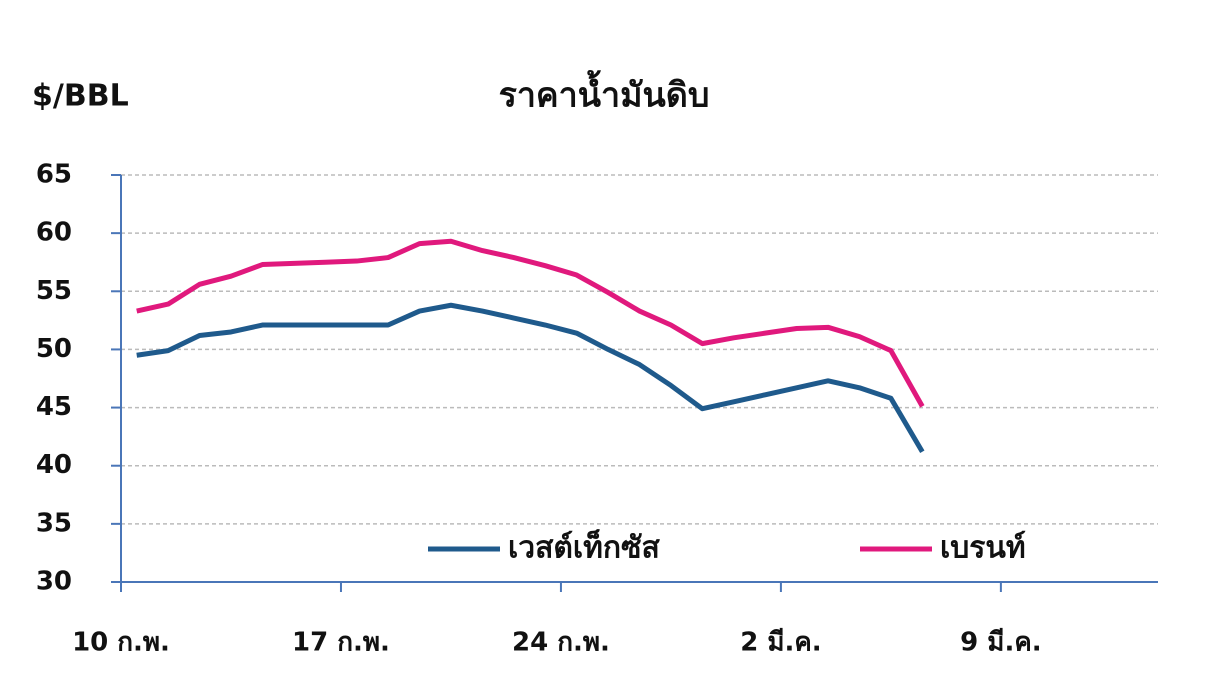 This screenshot has height=681, width=1210. Describe the element at coordinates (341, 643) in the screenshot. I see `x-tick-label: 17 ก.พ.` at that location.